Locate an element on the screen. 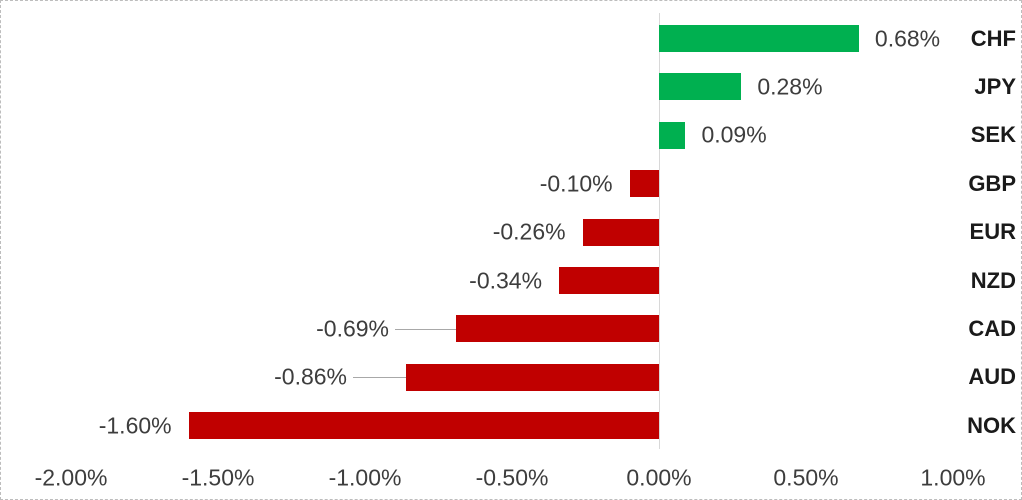 The width and height of the screenshot is (1022, 500). value-label-GBP: -0.10% is located at coordinates (576, 183).